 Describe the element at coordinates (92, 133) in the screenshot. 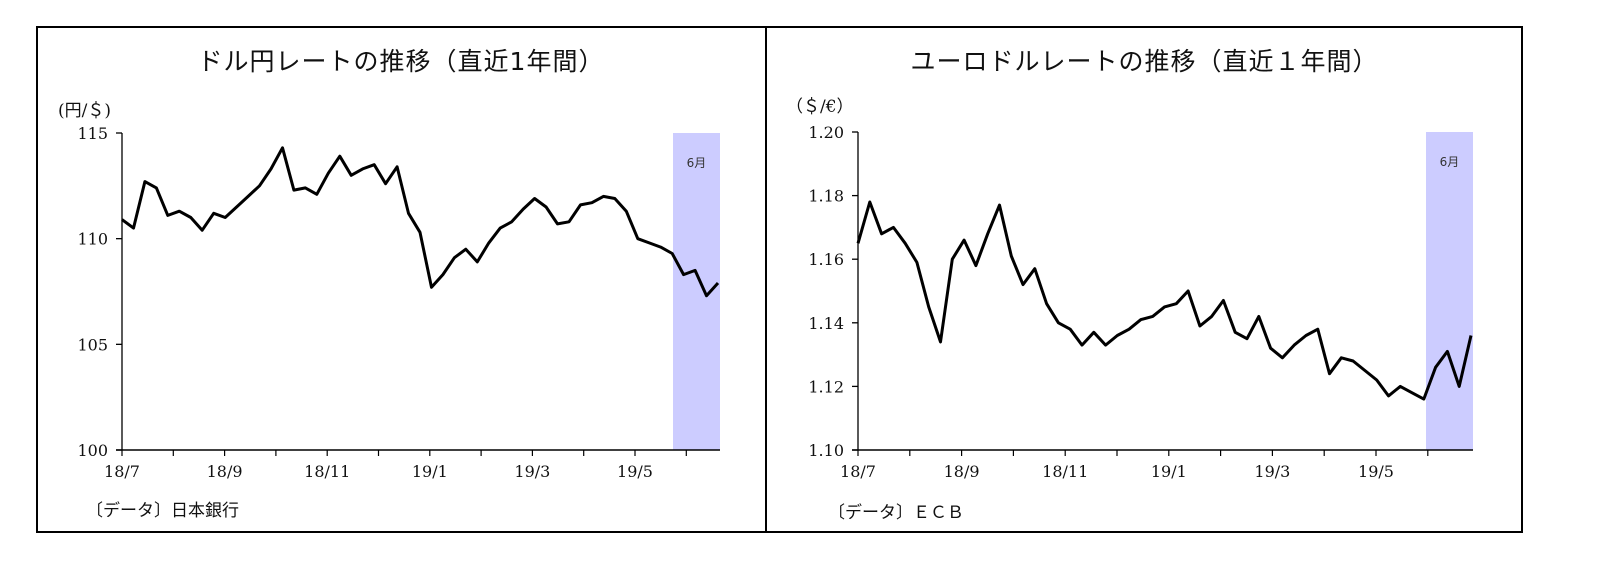

I see `y-tick-label: 115` at that location.